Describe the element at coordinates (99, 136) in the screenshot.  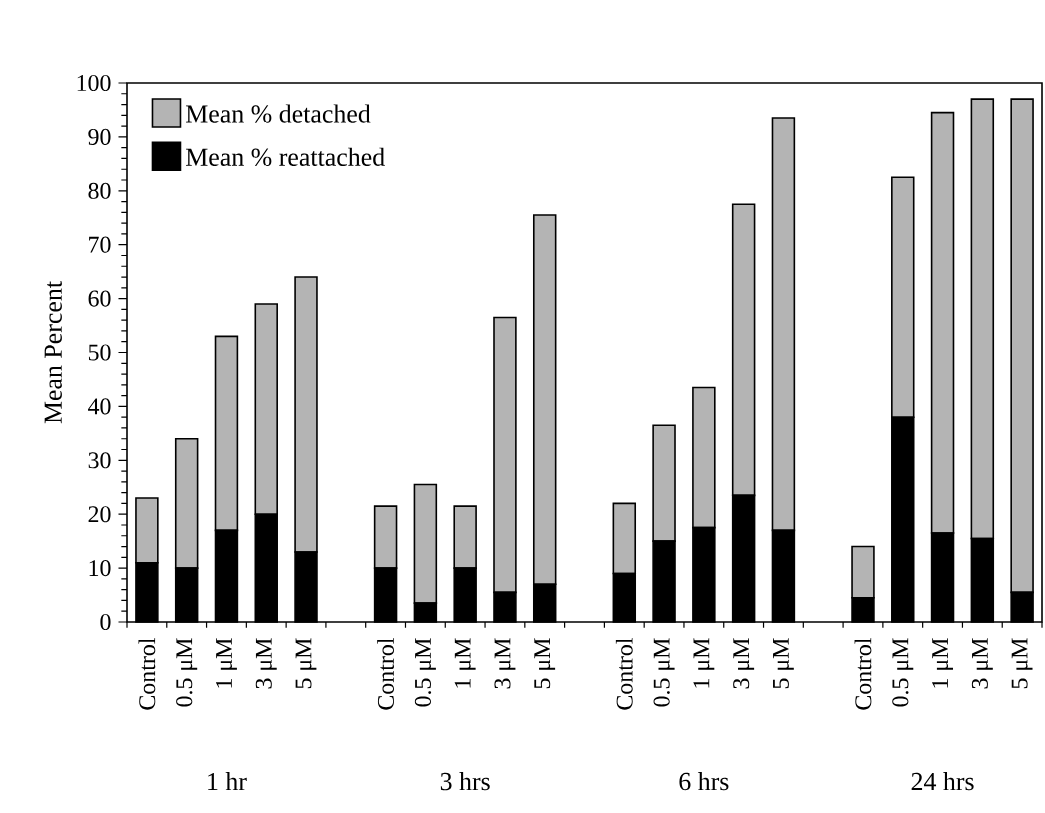
I see `y-tick-label: 90` at that location.